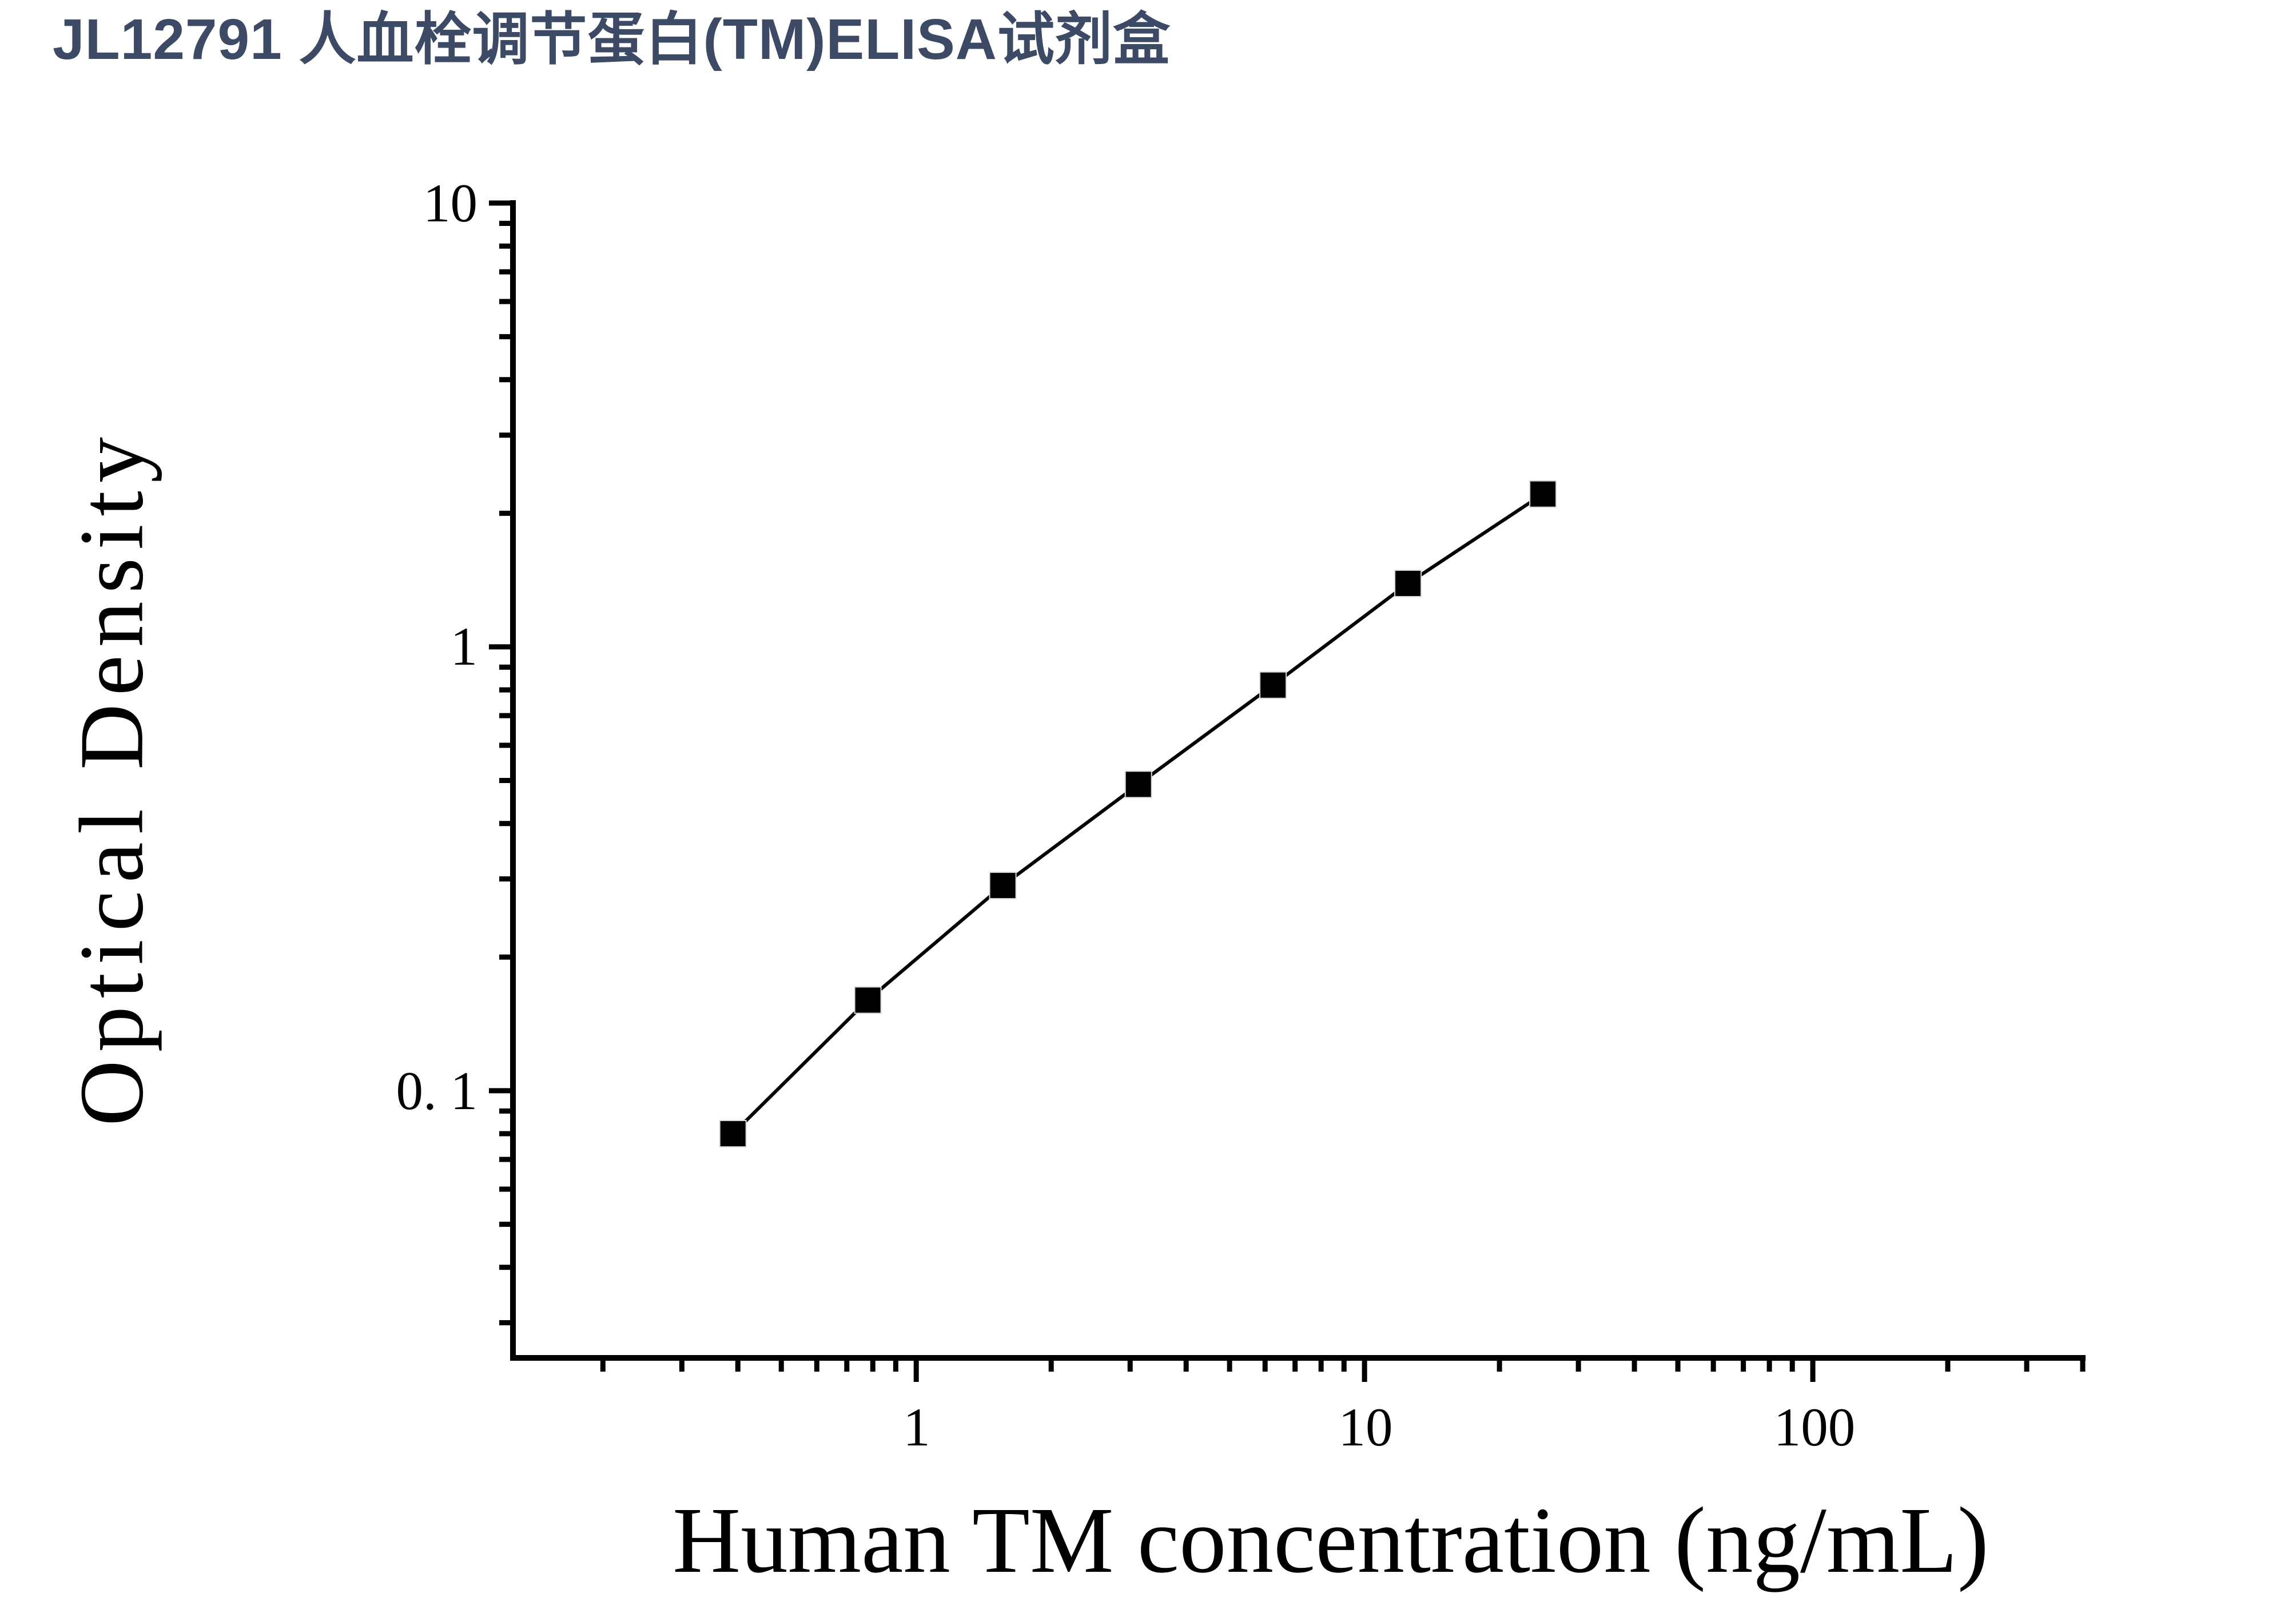  Describe the element at coordinates (612, 39) in the screenshot. I see `page-title: JL12791 人血栓调节蛋白(TM)ELISA试剂盒` at that location.